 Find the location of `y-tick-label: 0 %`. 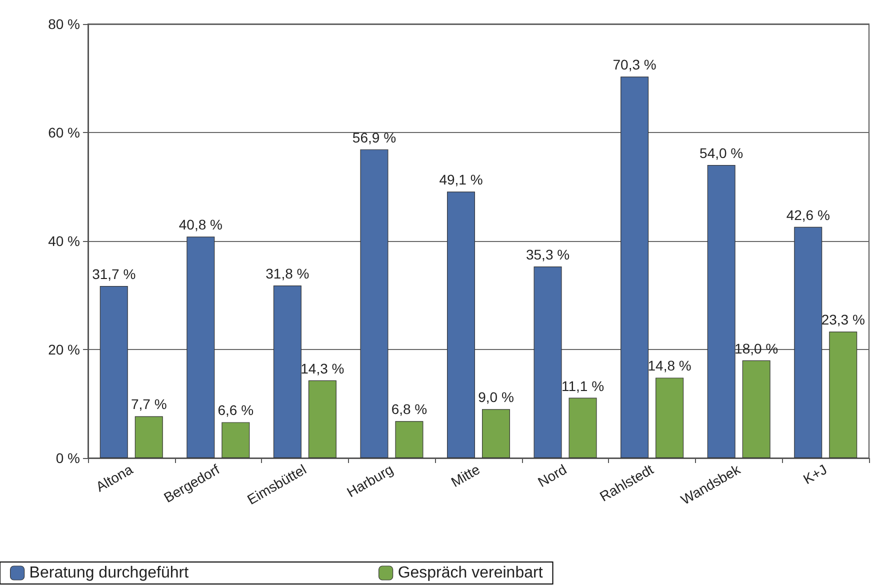

y-tick-label: 0 % is located at coordinates (68, 458).